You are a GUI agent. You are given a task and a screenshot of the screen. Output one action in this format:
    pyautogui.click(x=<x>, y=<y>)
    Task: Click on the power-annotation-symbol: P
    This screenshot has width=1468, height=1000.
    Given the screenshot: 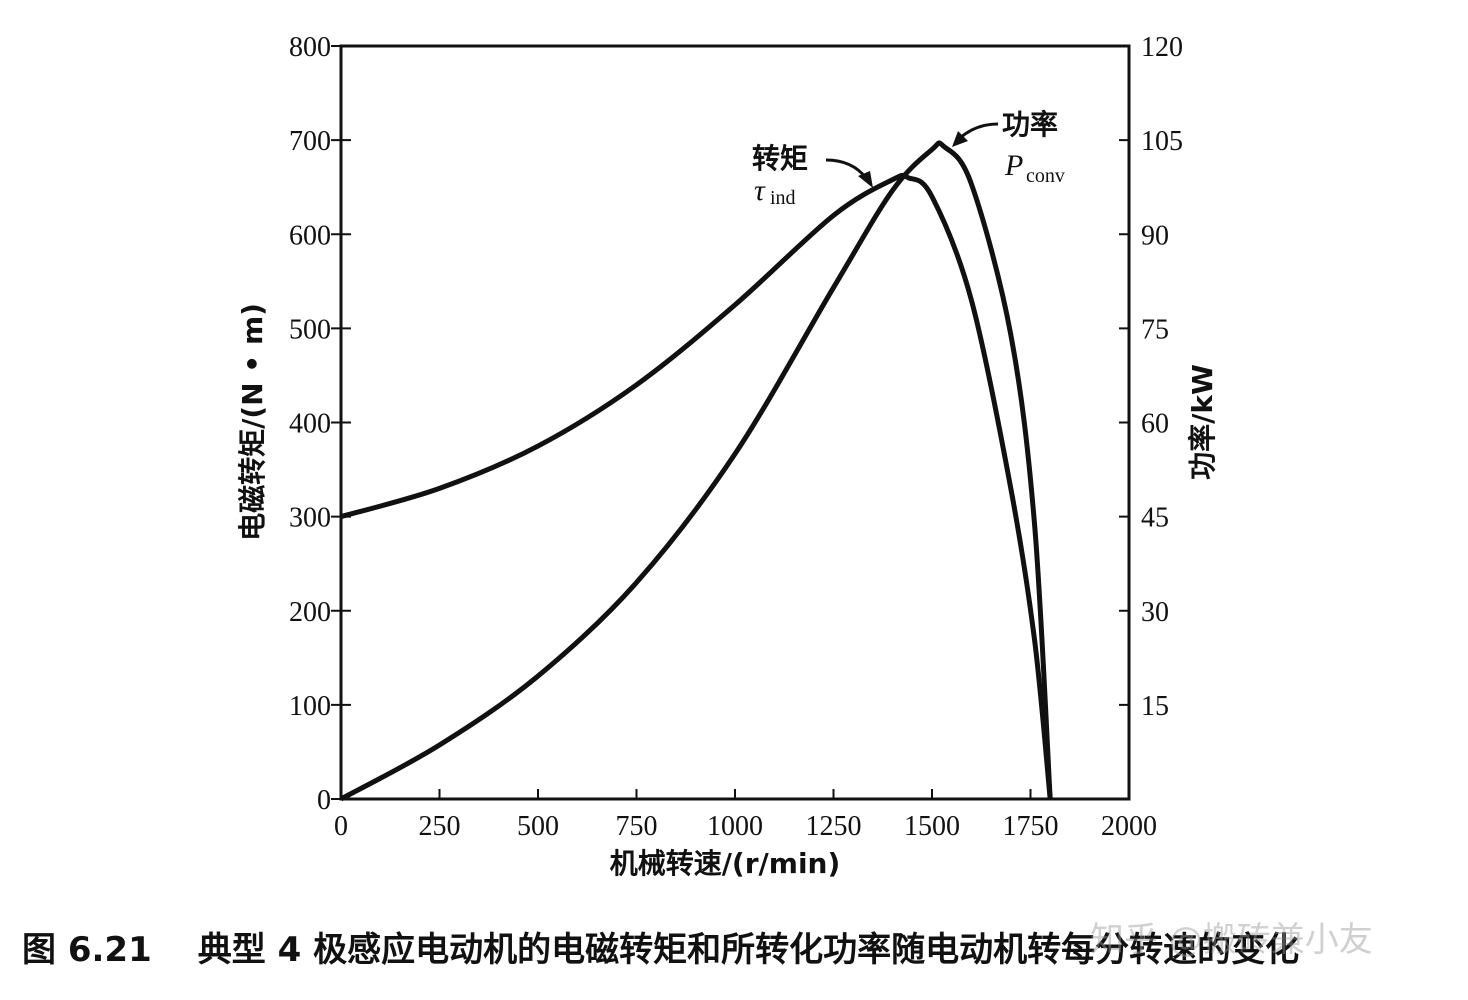 What is the action you would take?
    pyautogui.click(x=1013, y=165)
    